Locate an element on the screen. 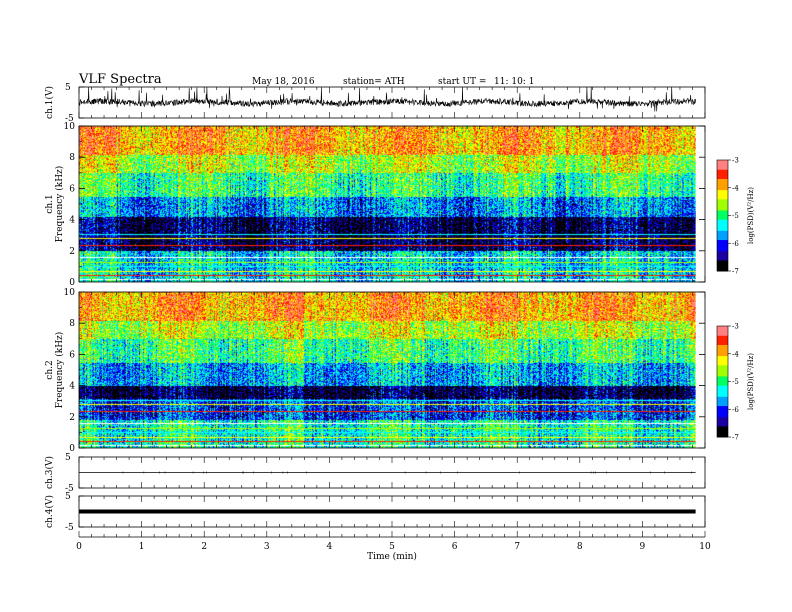  time-tick-label: 2 is located at coordinates (204, 547).